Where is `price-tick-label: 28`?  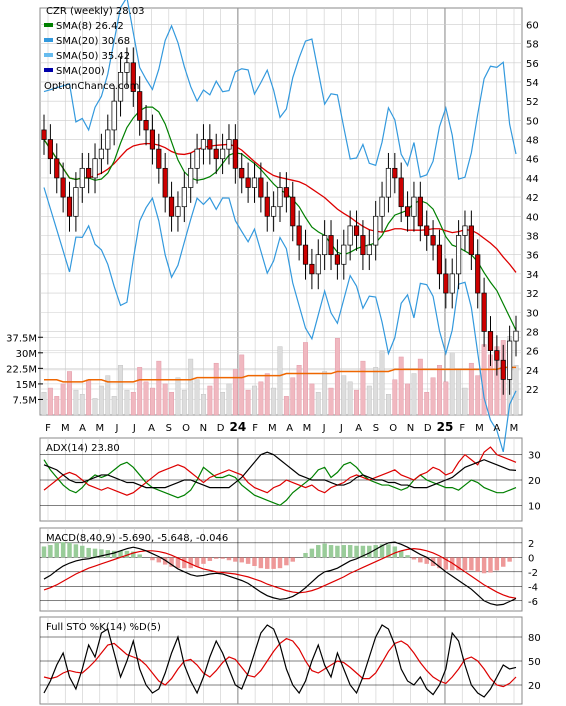
price-tick-label: 28 is located at coordinates (532, 332).